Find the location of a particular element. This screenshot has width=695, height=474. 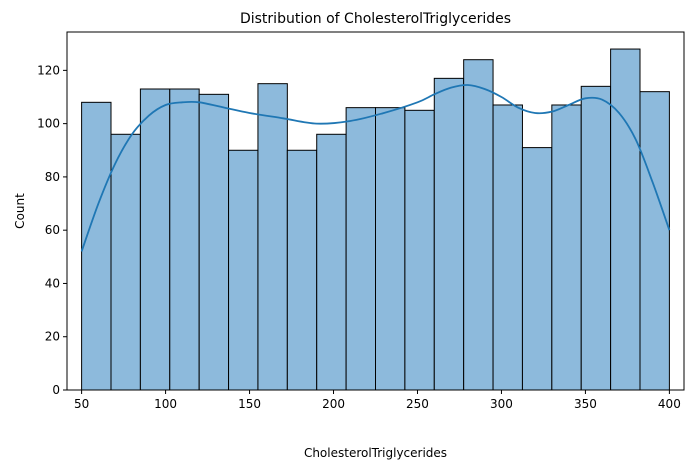

y-tick-label: 0 is located at coordinates (56, 390).